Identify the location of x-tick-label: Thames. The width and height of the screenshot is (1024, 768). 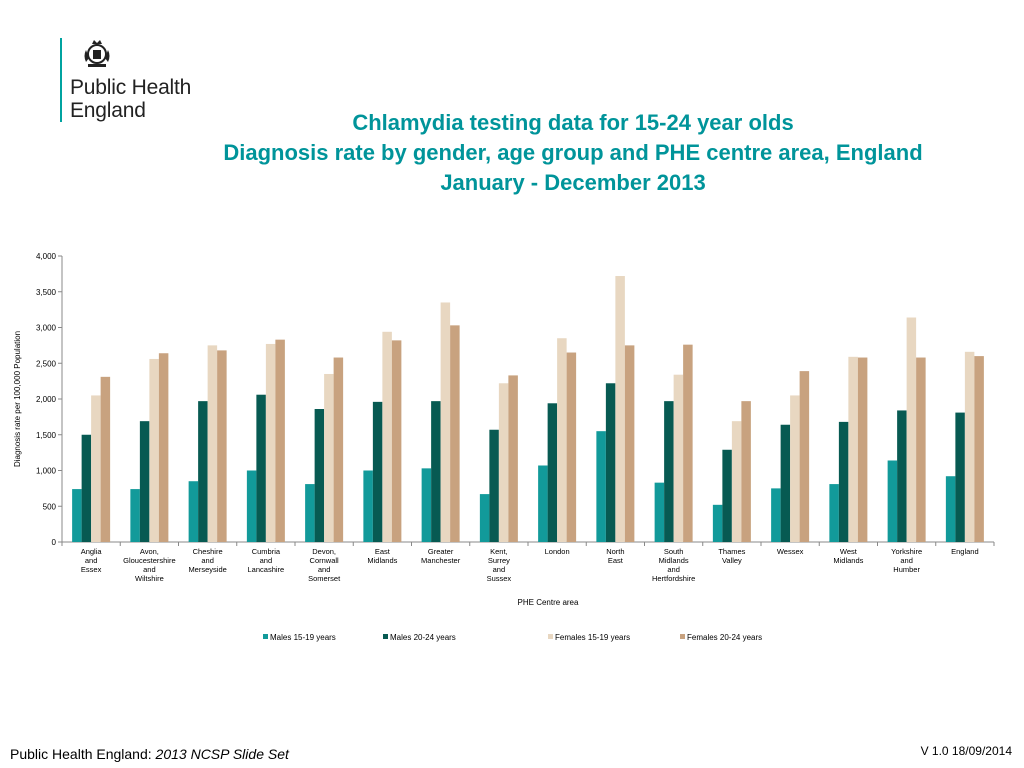
(731, 551).